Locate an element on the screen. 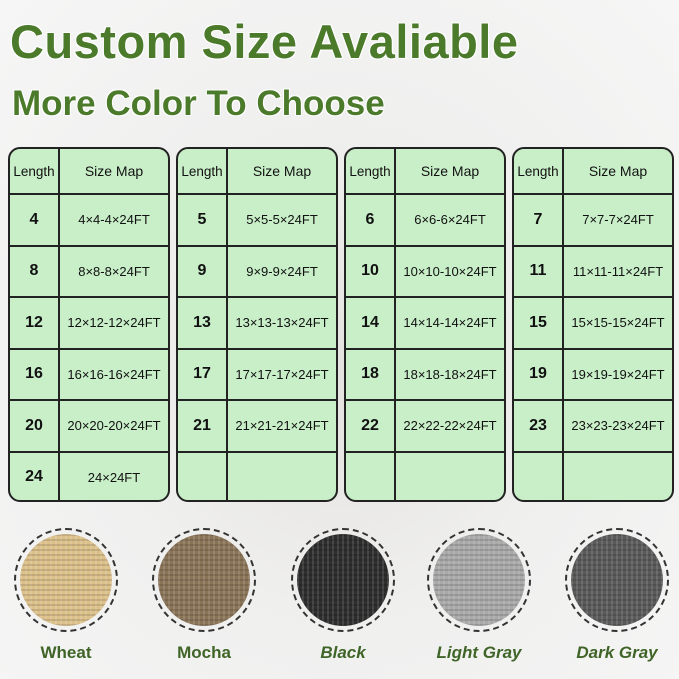 This screenshot has height=679, width=679. size-map-cell: 24×24FT is located at coordinates (114, 477).